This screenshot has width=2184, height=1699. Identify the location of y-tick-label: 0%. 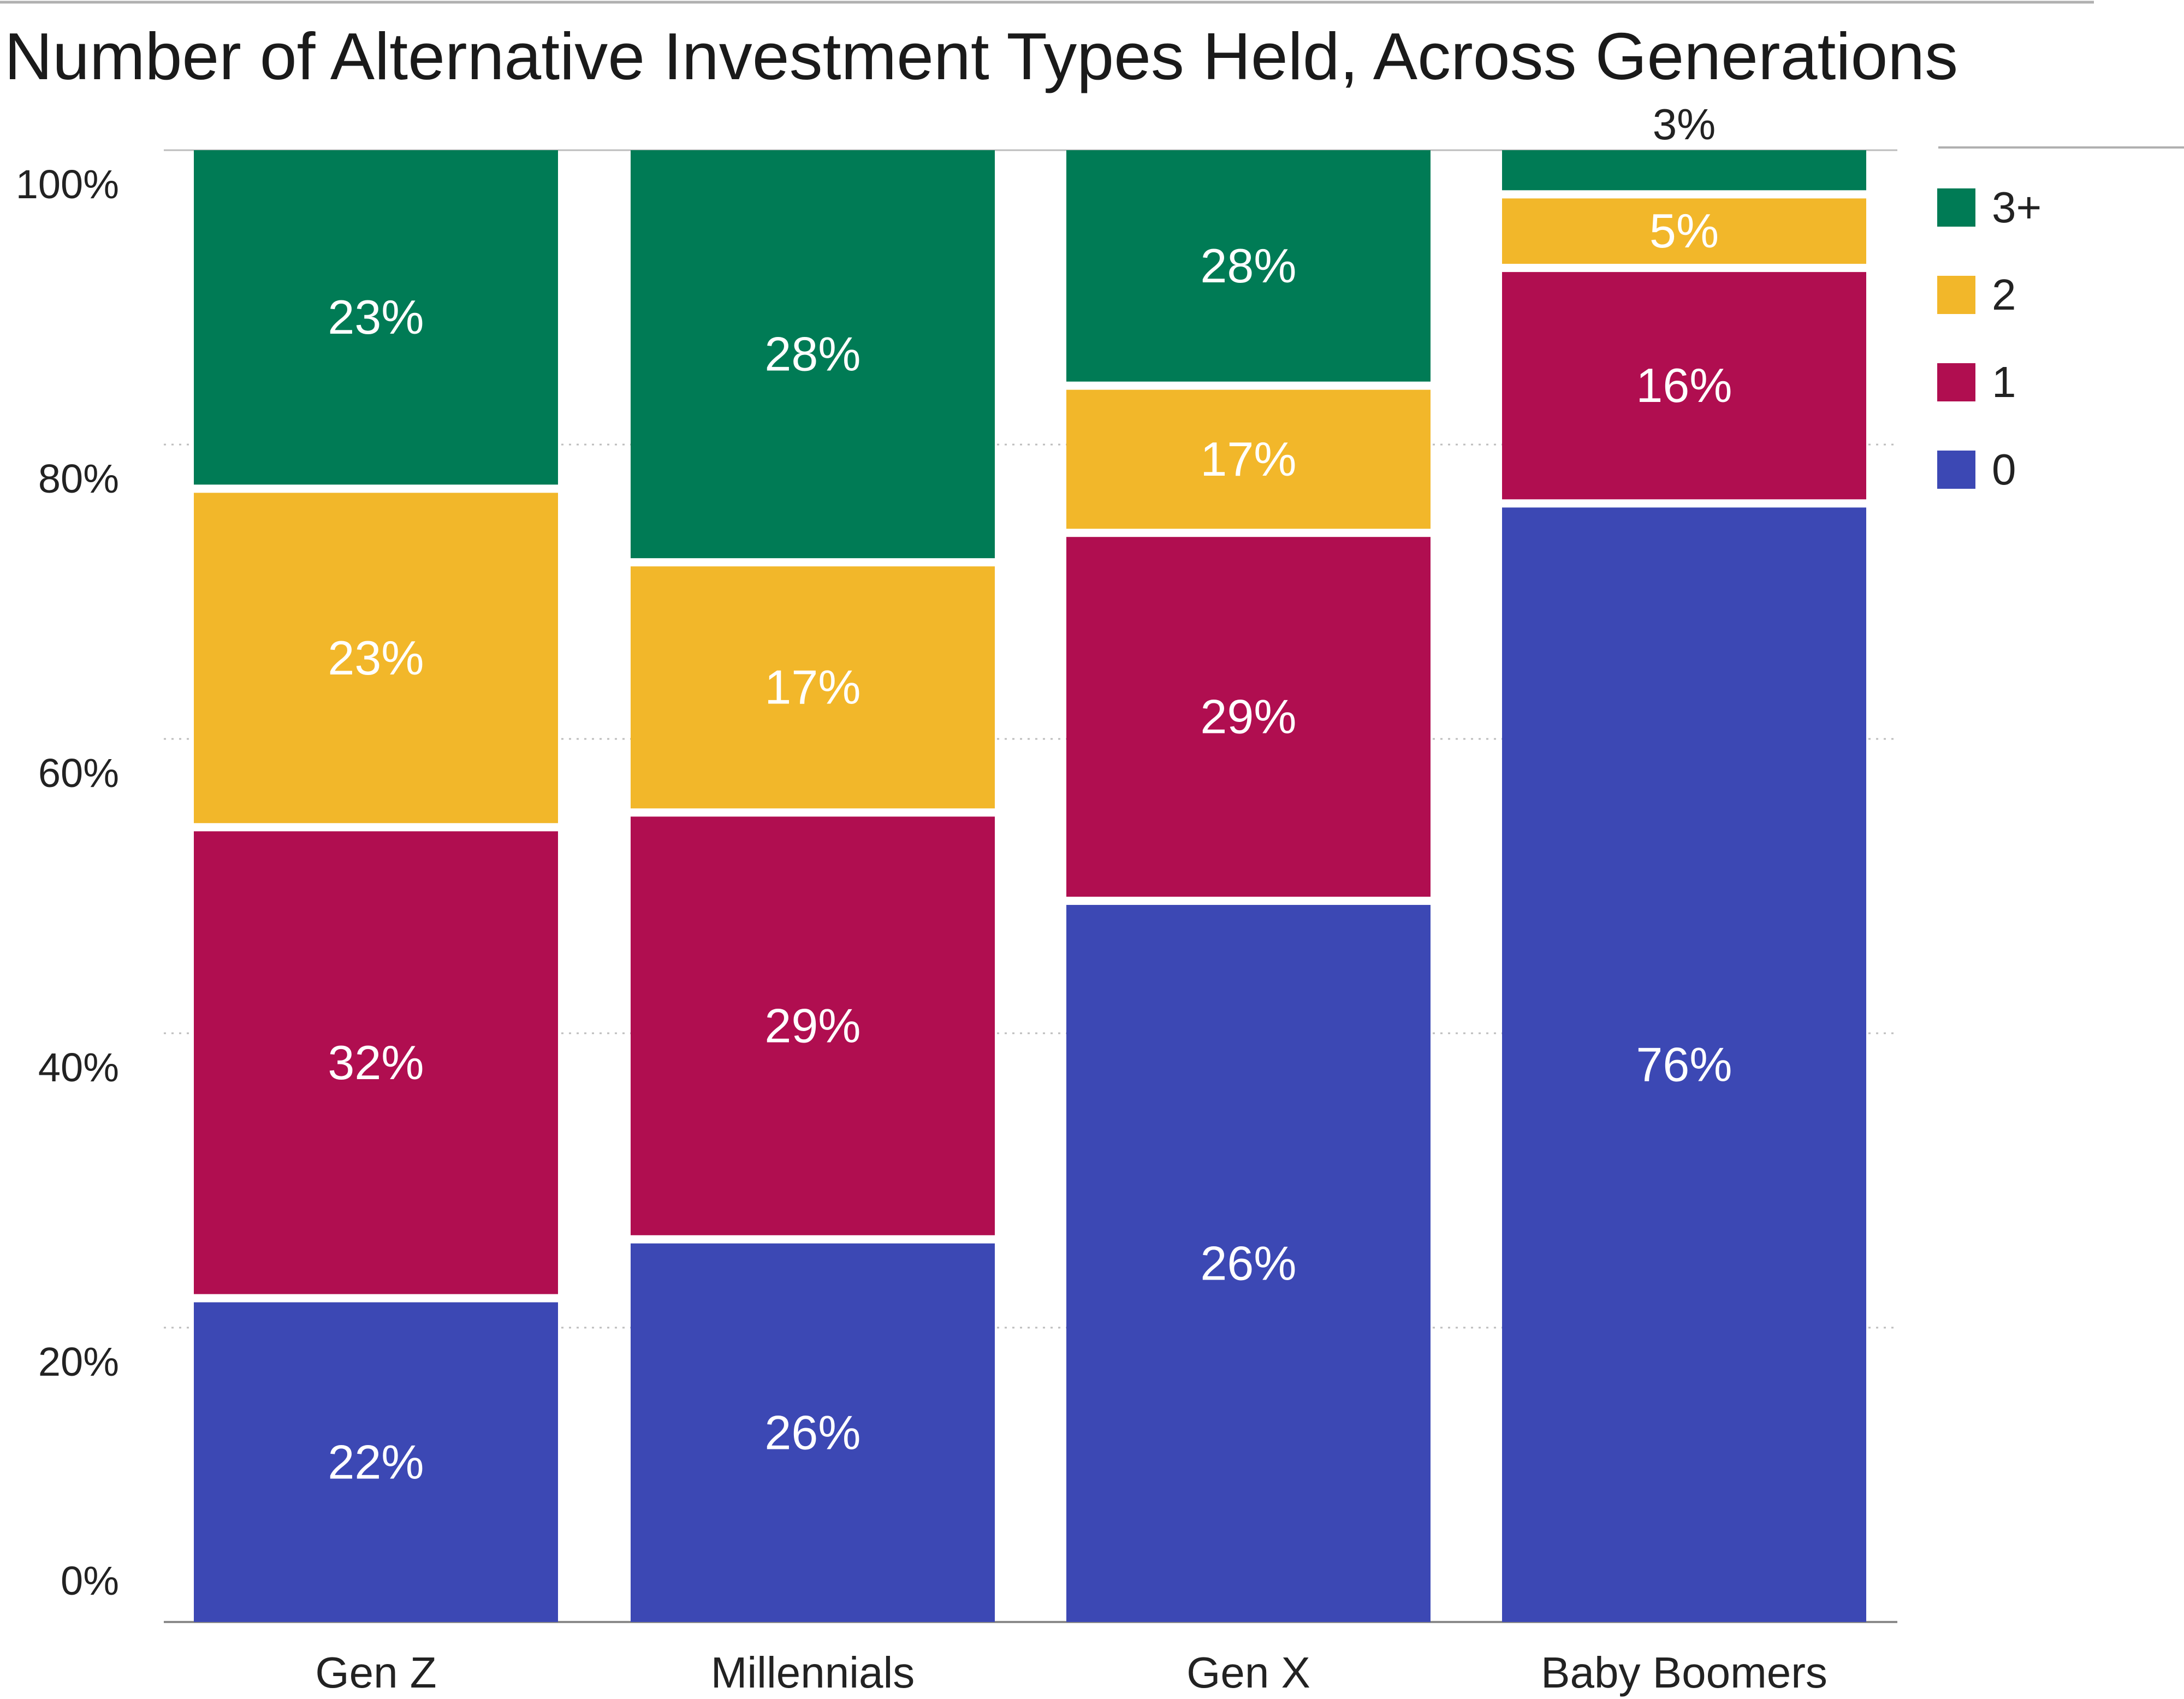
(90, 1581).